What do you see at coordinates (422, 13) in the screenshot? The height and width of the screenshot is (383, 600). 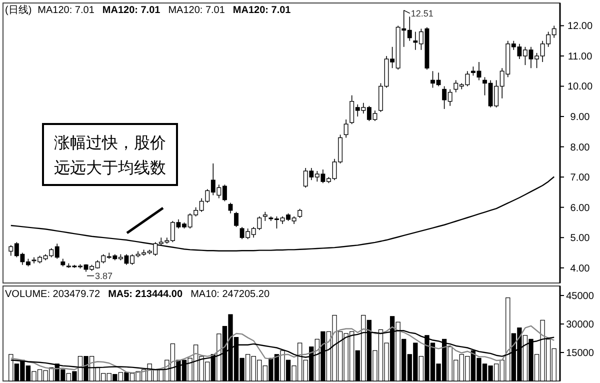 I see `annotation: 12.51` at bounding box center [422, 13].